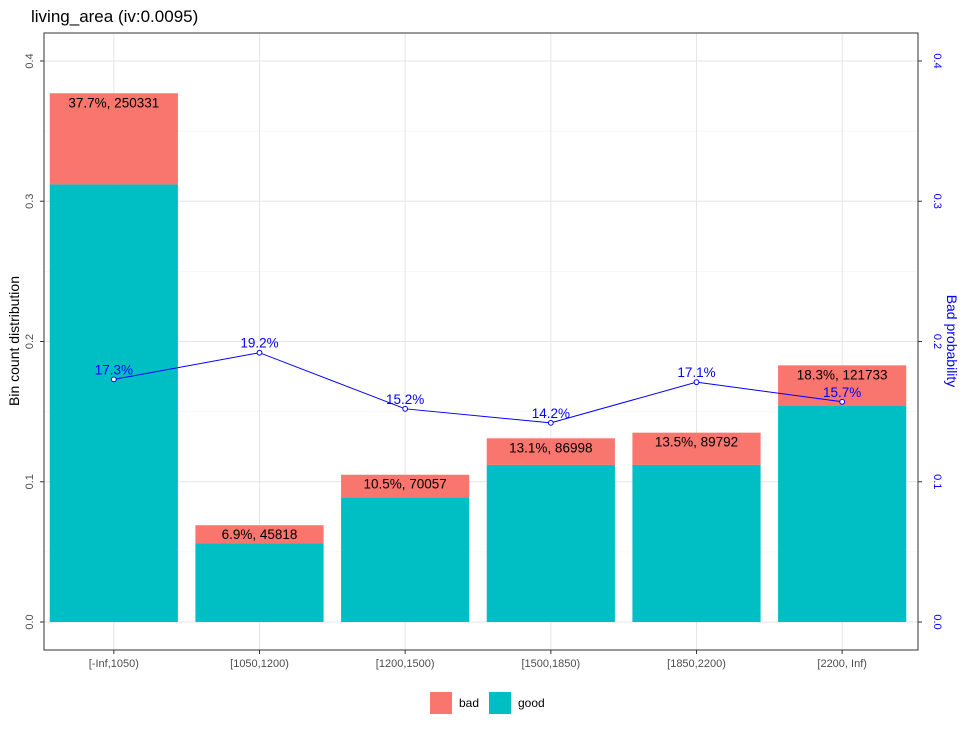 This screenshot has width=969, height=729. I want to click on chart-title: living_area (iv:0.0095), so click(114, 16).